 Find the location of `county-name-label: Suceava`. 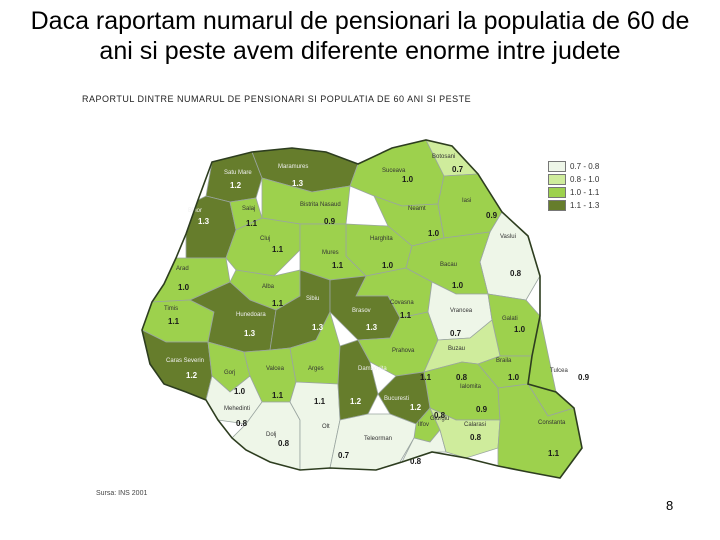

county-name-label: Suceava is located at coordinates (394, 171).